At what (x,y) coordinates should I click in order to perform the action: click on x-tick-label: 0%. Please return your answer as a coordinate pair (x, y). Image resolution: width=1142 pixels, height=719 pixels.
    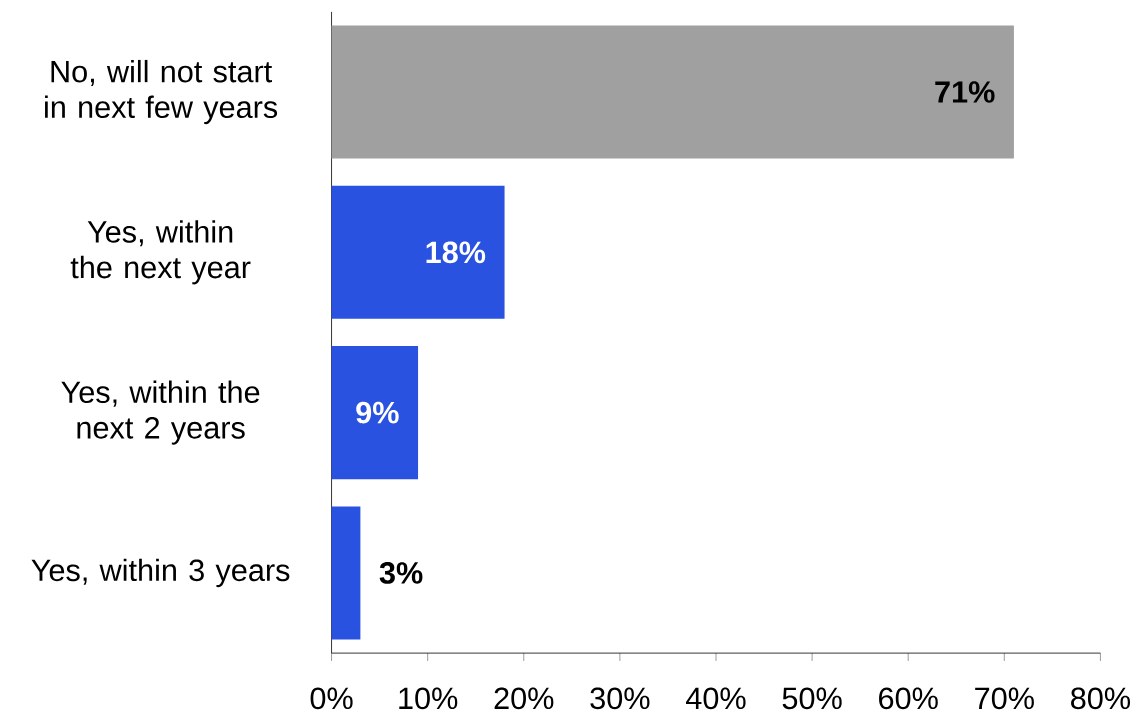
    Looking at the image, I should click on (331, 698).